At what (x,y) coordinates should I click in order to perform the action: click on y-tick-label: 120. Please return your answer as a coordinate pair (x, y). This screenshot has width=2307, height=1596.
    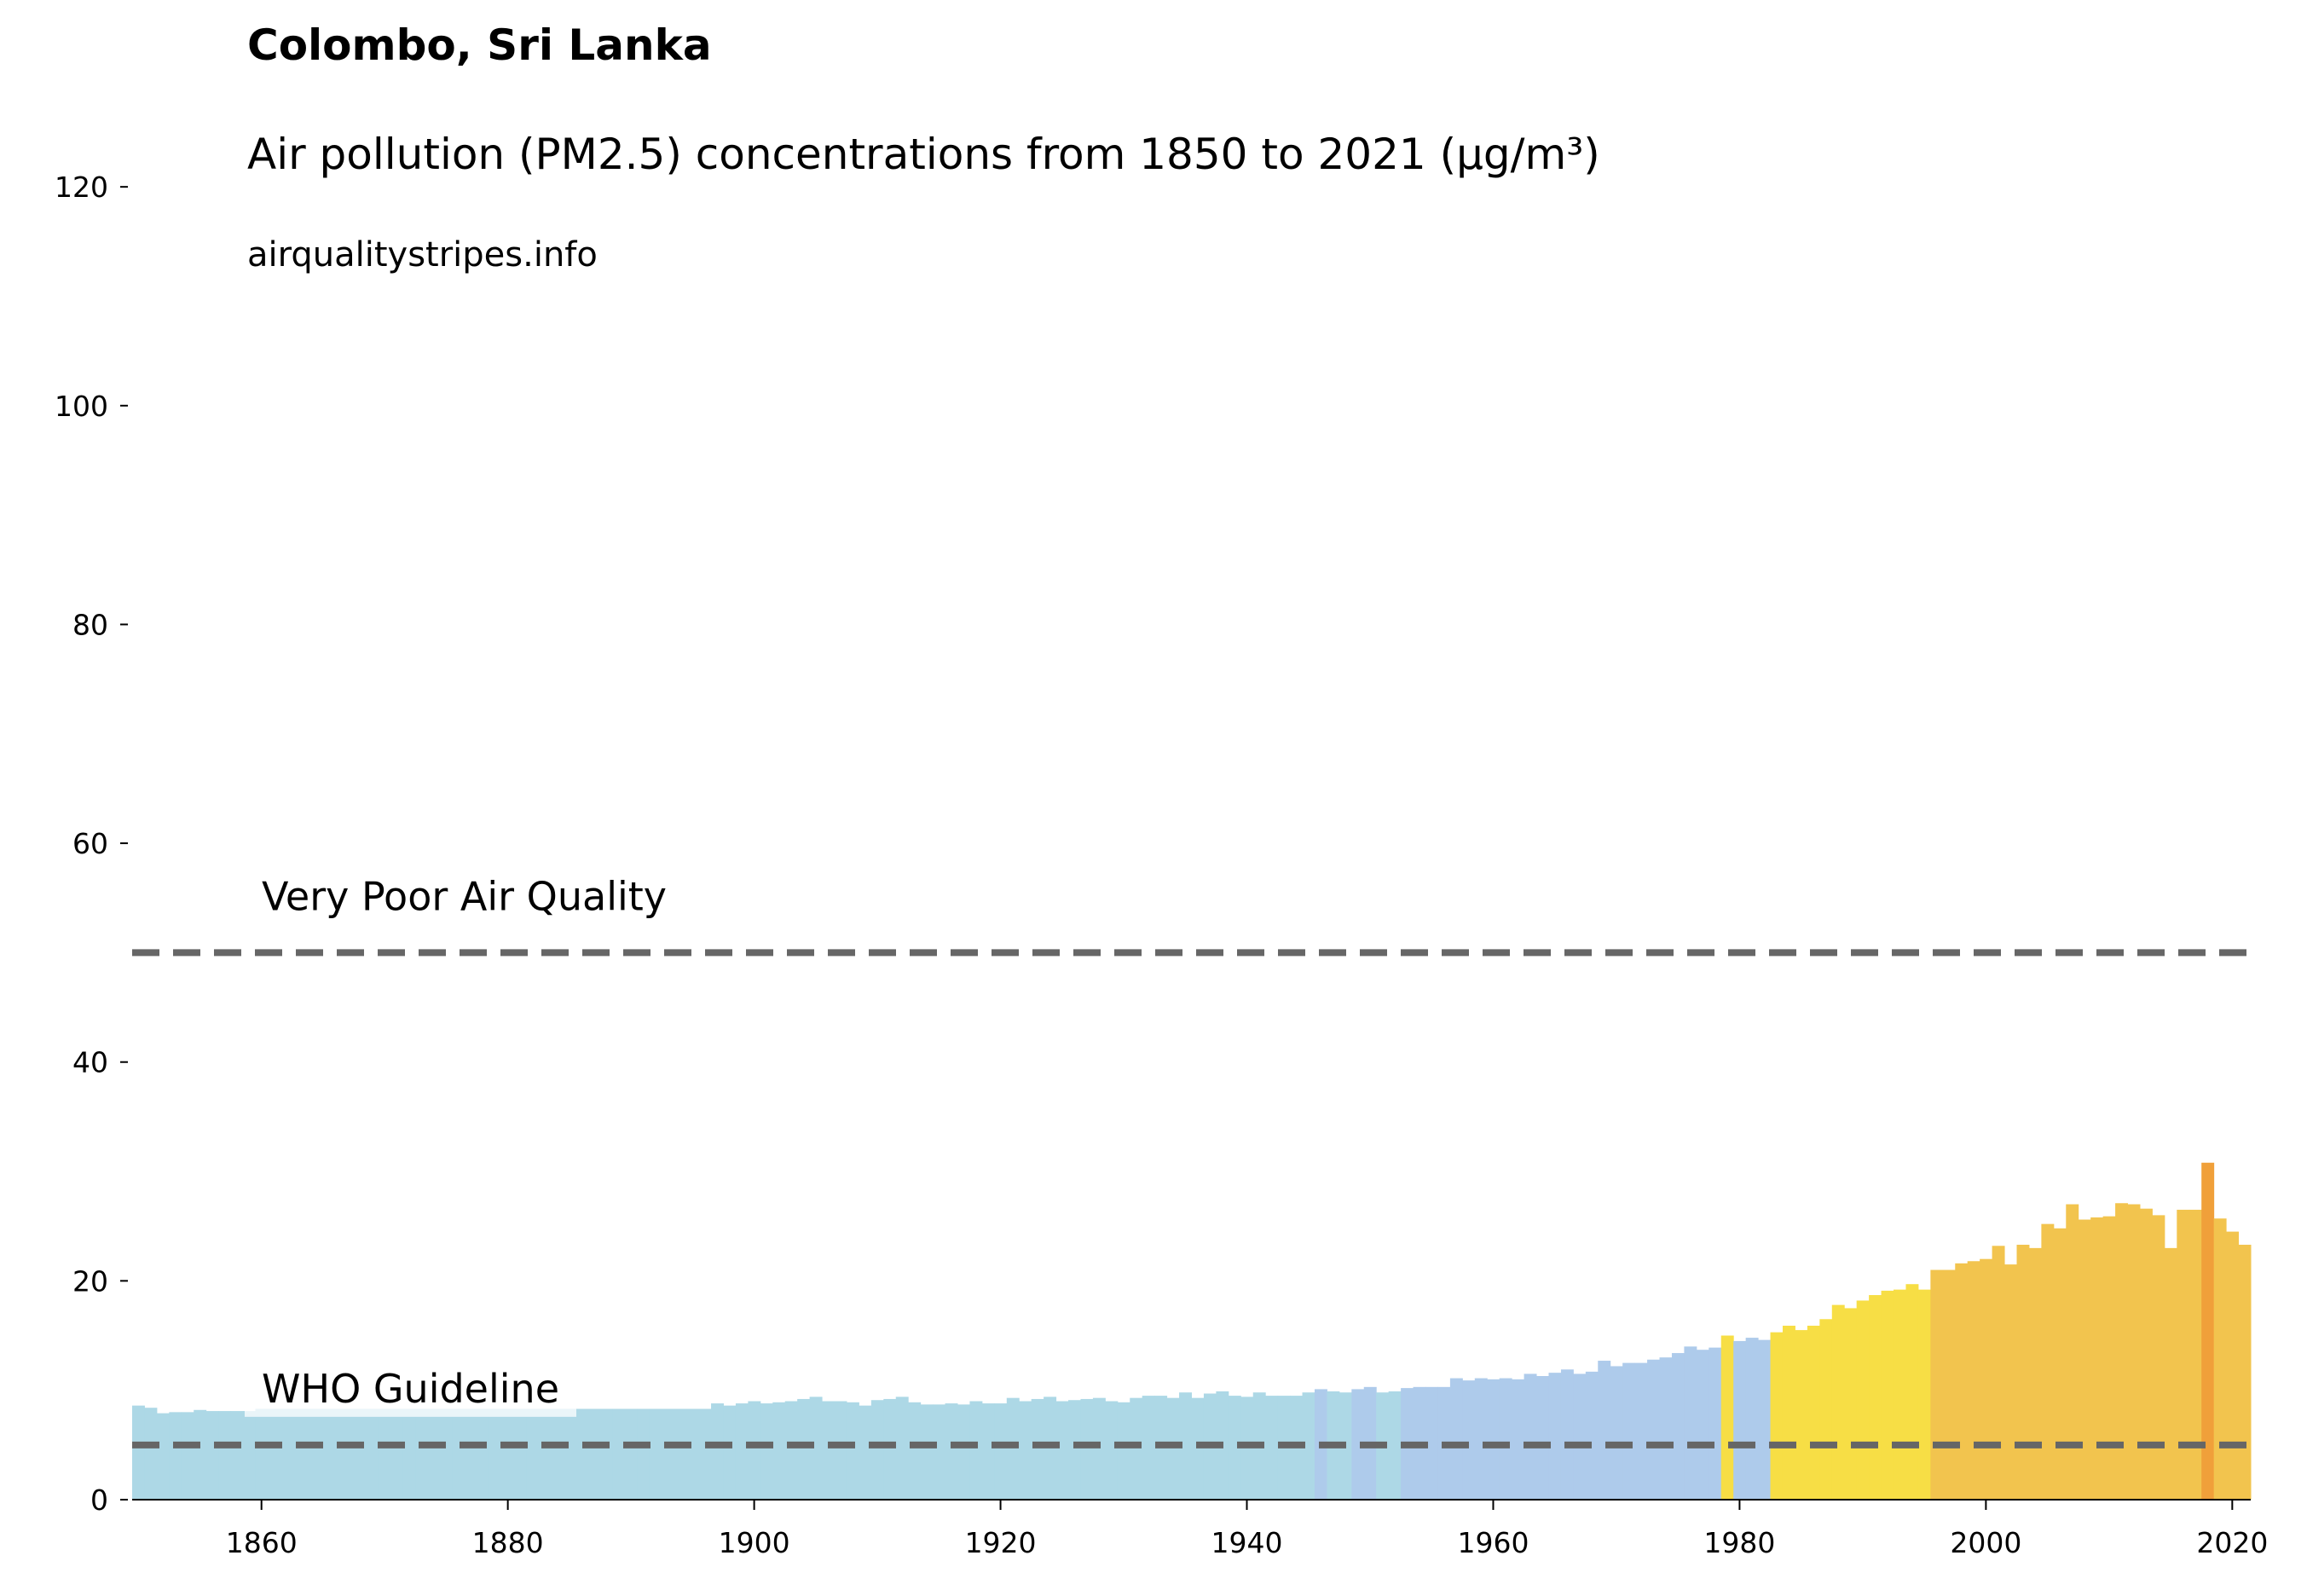
    Looking at the image, I should click on (82, 187).